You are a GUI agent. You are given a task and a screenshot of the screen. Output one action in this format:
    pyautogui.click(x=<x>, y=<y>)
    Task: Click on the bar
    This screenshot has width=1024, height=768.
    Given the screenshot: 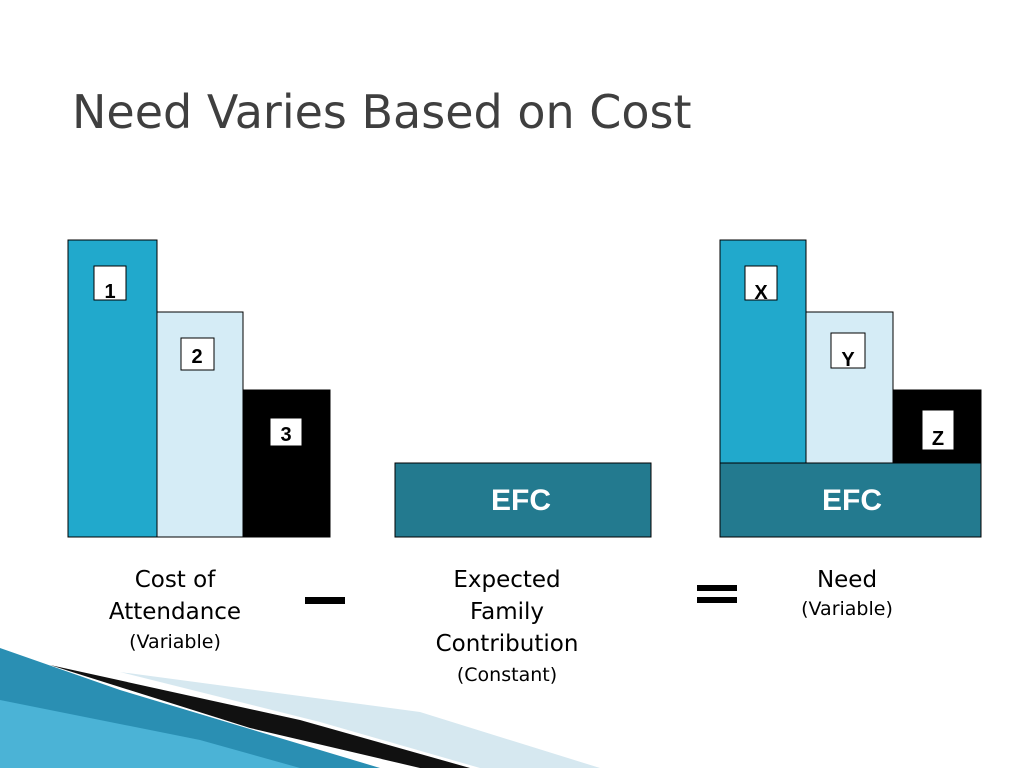 What is the action you would take?
    pyautogui.click(x=286, y=463)
    